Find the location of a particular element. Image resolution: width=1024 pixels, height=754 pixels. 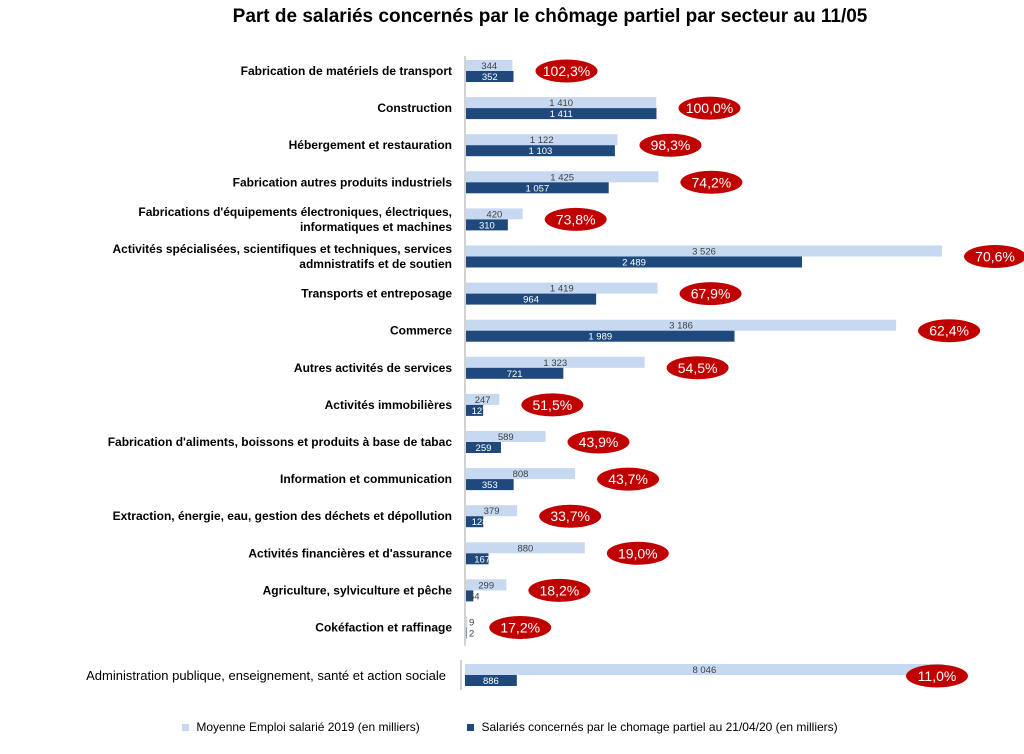

percentage-badge: 43,7% is located at coordinates (628, 479).